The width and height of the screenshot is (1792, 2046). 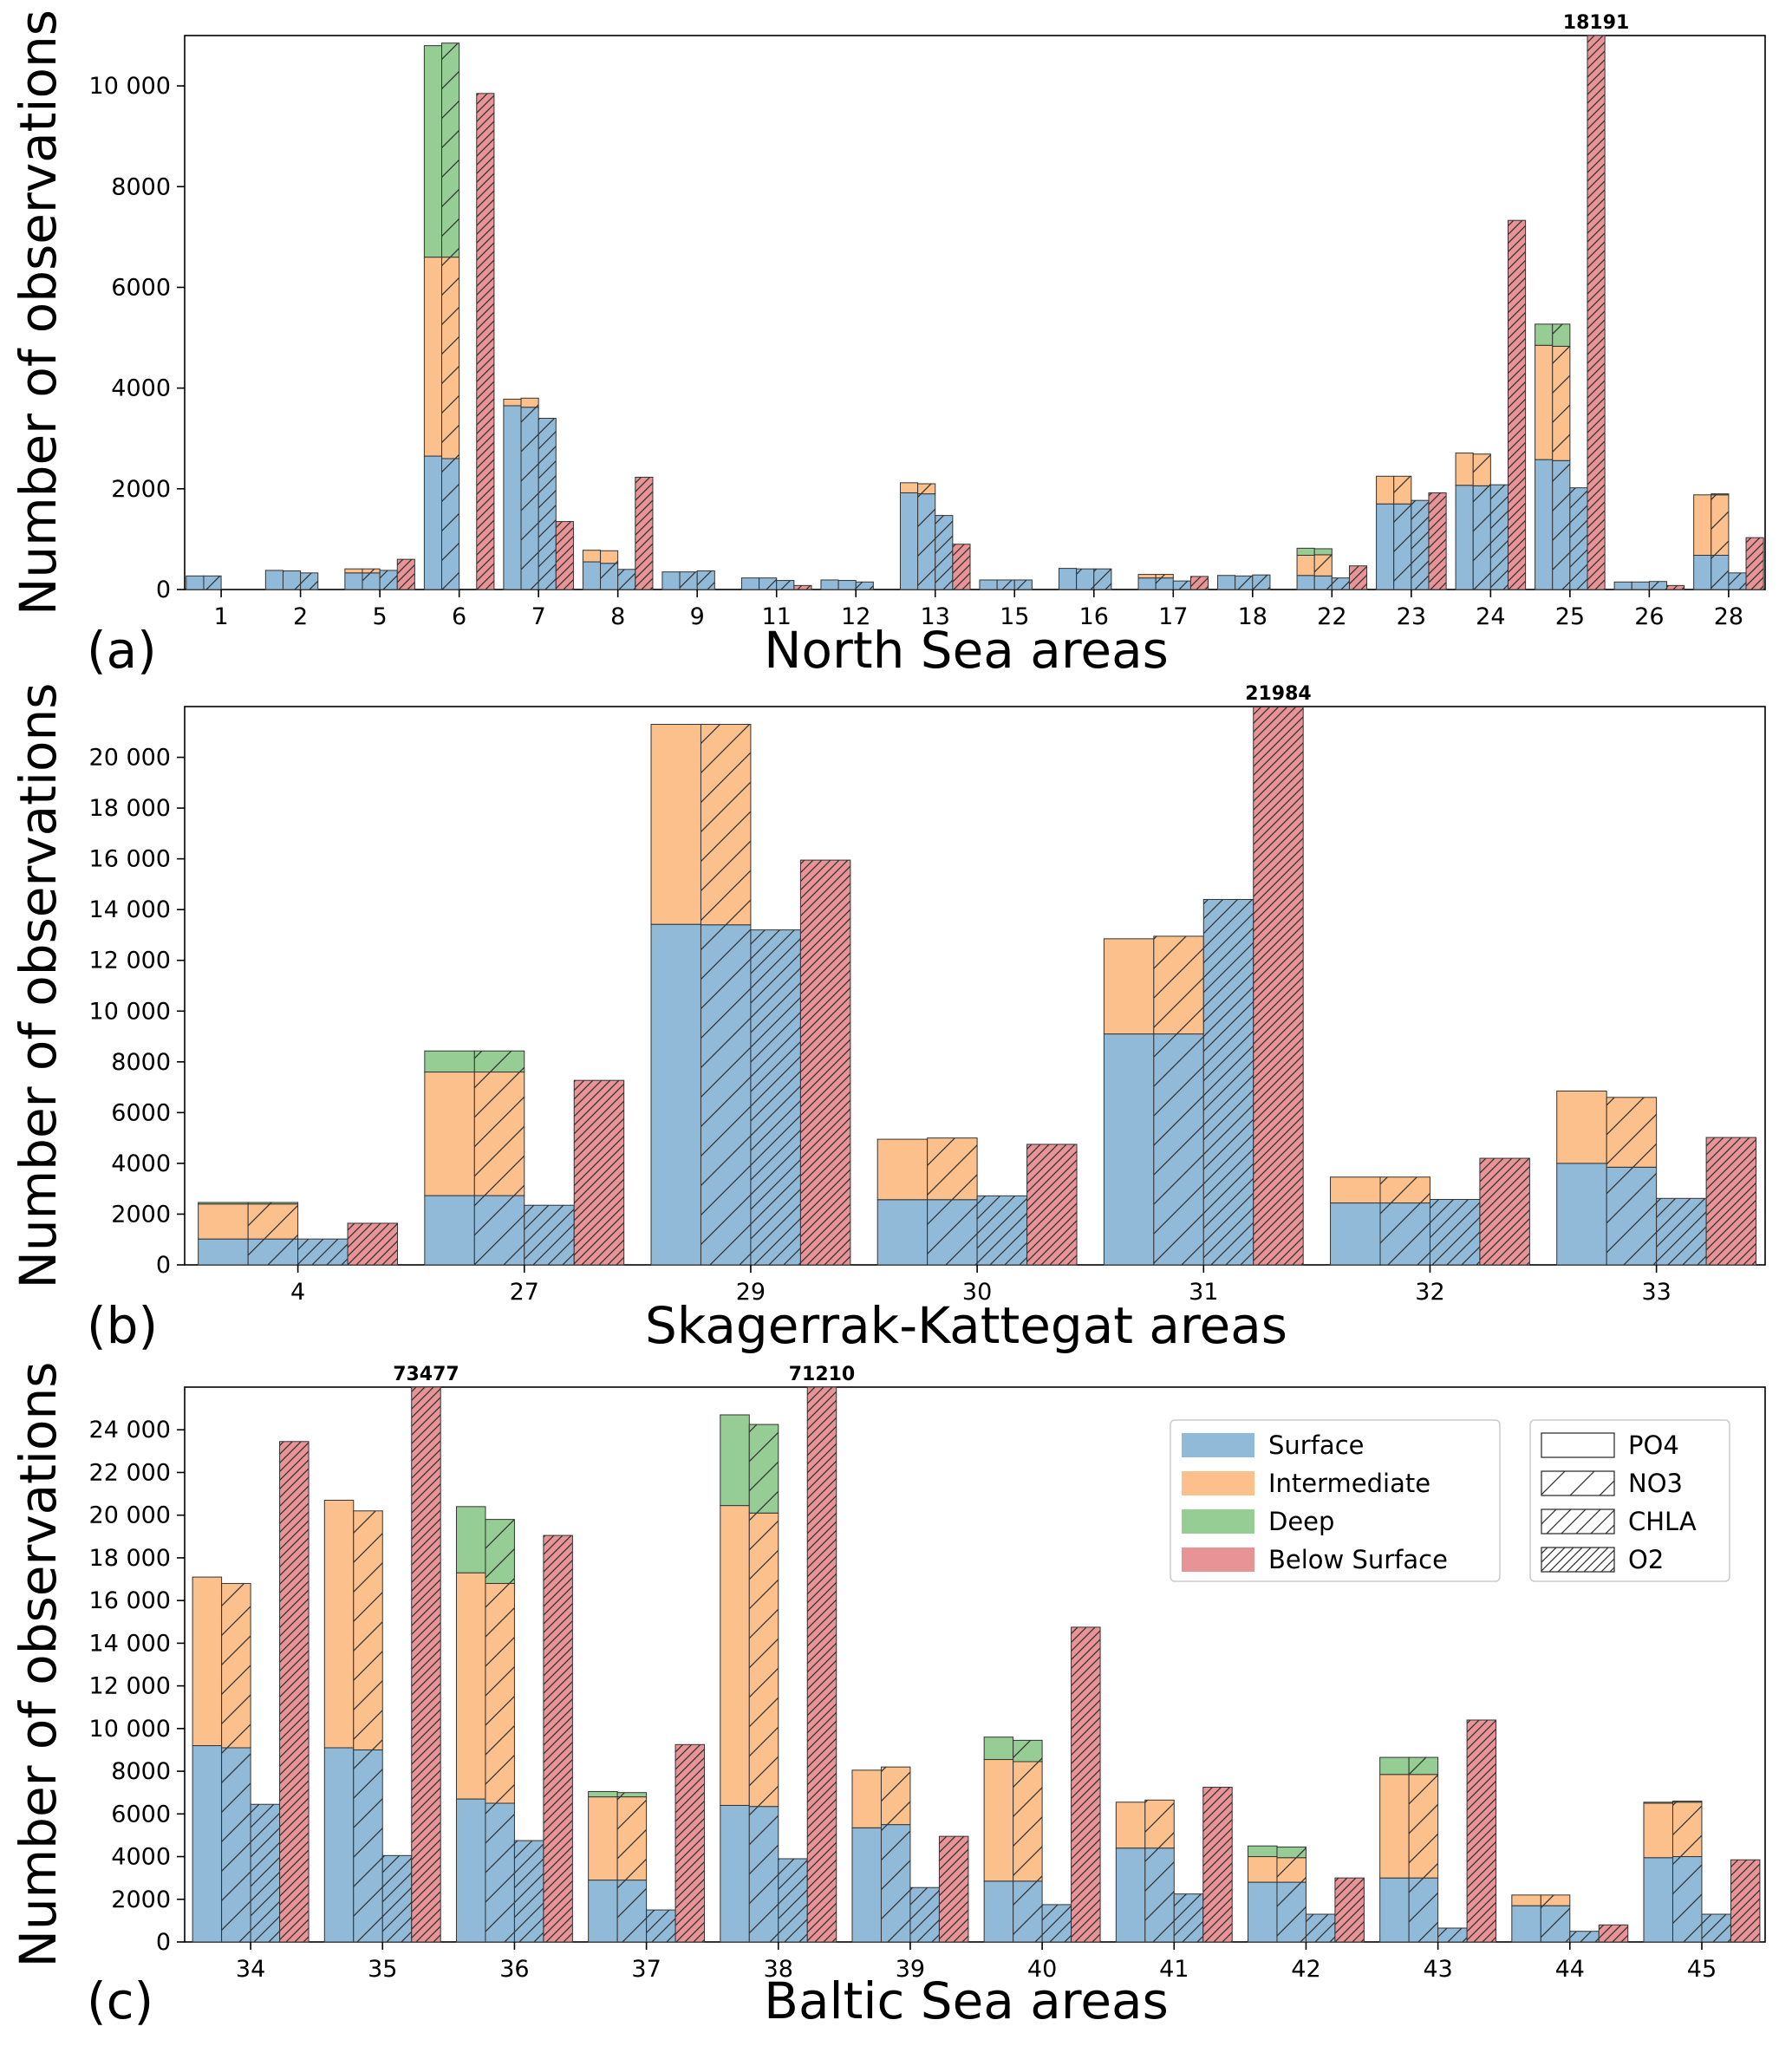 What do you see at coordinates (1570, 1970) in the screenshot?
I see `x-tick-label: 44` at bounding box center [1570, 1970].